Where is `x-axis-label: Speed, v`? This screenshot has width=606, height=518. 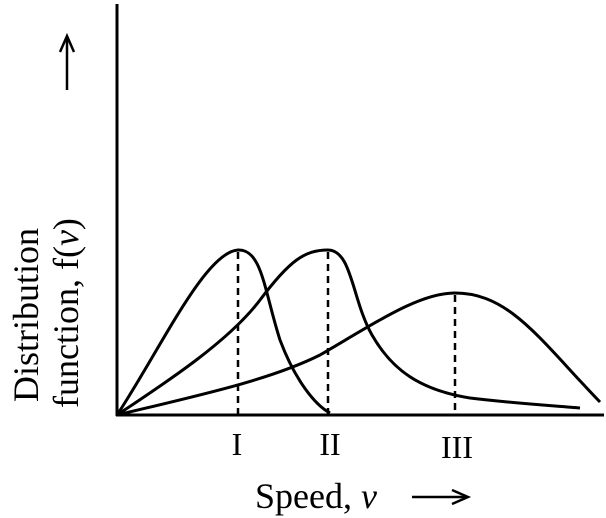
x-axis-label: Speed, v is located at coordinates (316, 496).